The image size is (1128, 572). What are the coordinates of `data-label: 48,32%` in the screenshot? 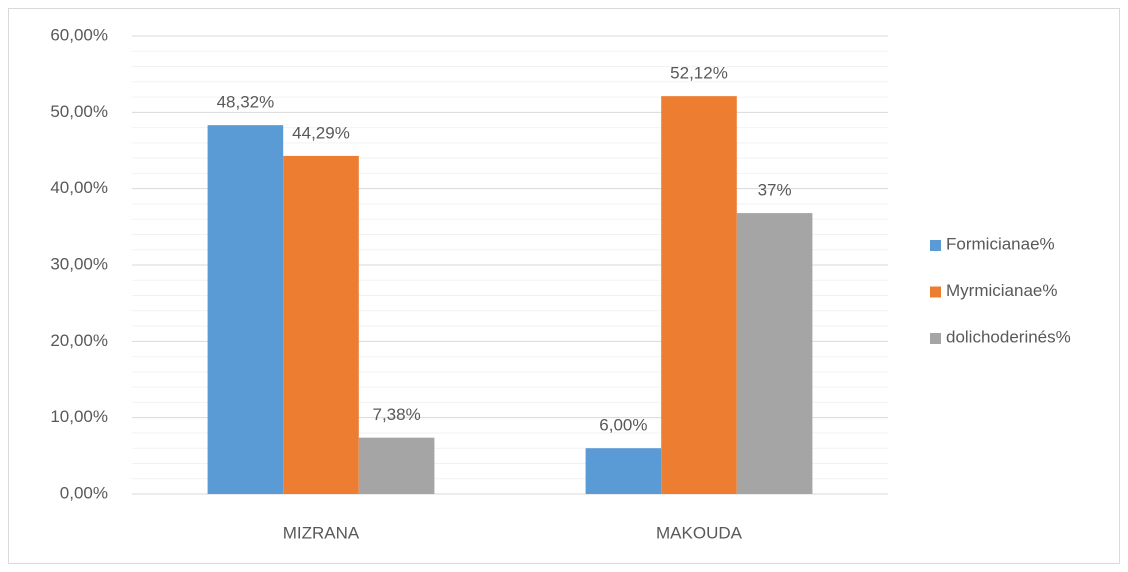 It's located at (246, 102).